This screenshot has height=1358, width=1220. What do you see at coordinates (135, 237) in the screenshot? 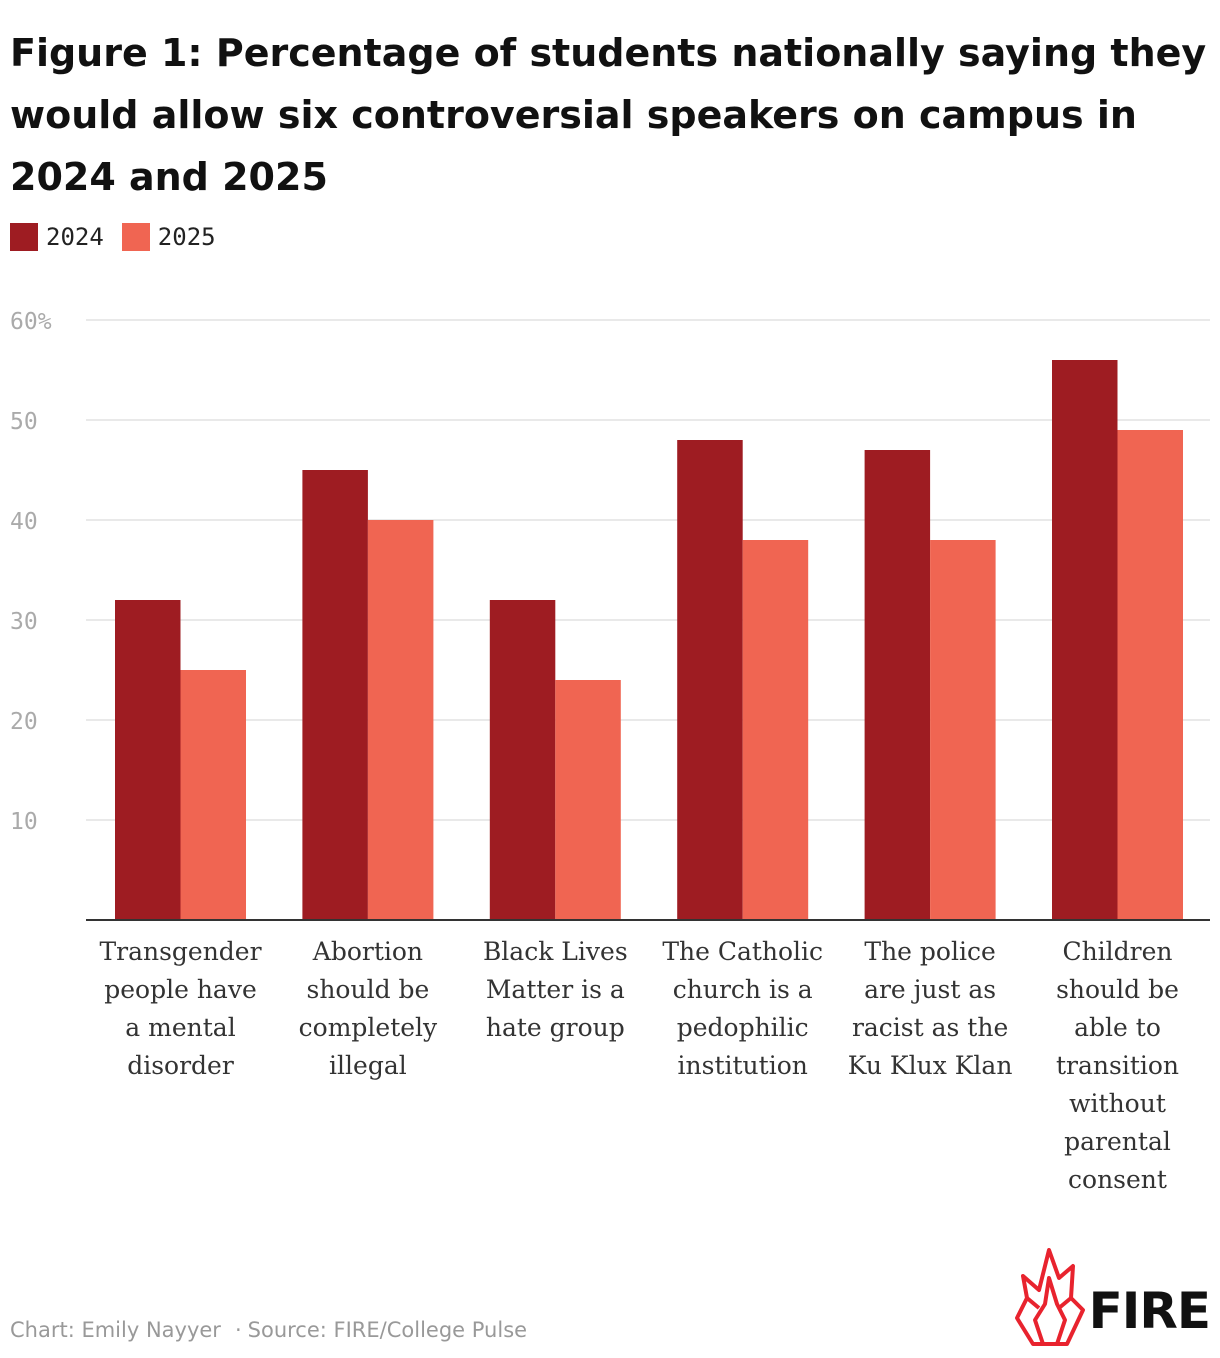
I see `legend-swatch-2025` at bounding box center [135, 237].